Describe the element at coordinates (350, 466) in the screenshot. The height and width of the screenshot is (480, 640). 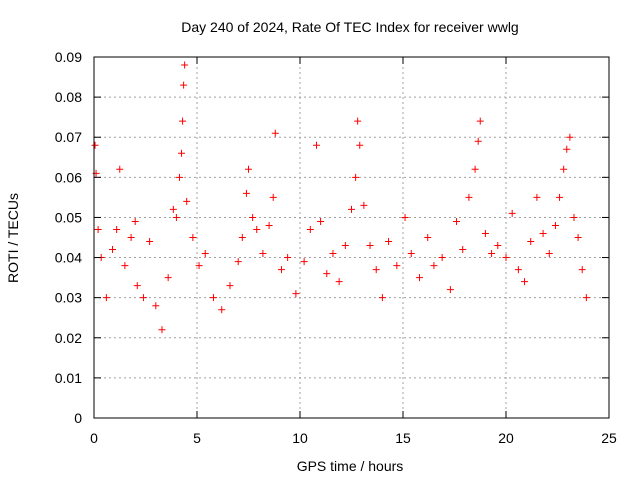
I see `x-axis-label: GPS time / hours` at that location.